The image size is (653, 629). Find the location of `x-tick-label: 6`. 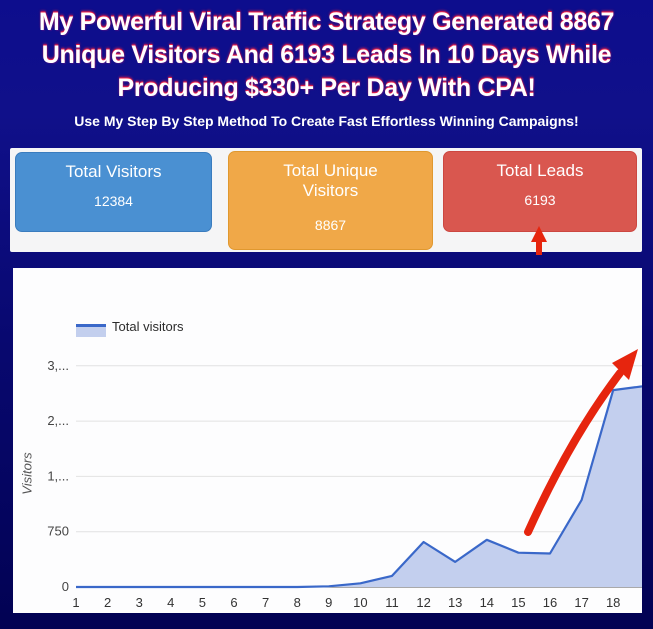

x-tick-label: 6 is located at coordinates (233, 602).